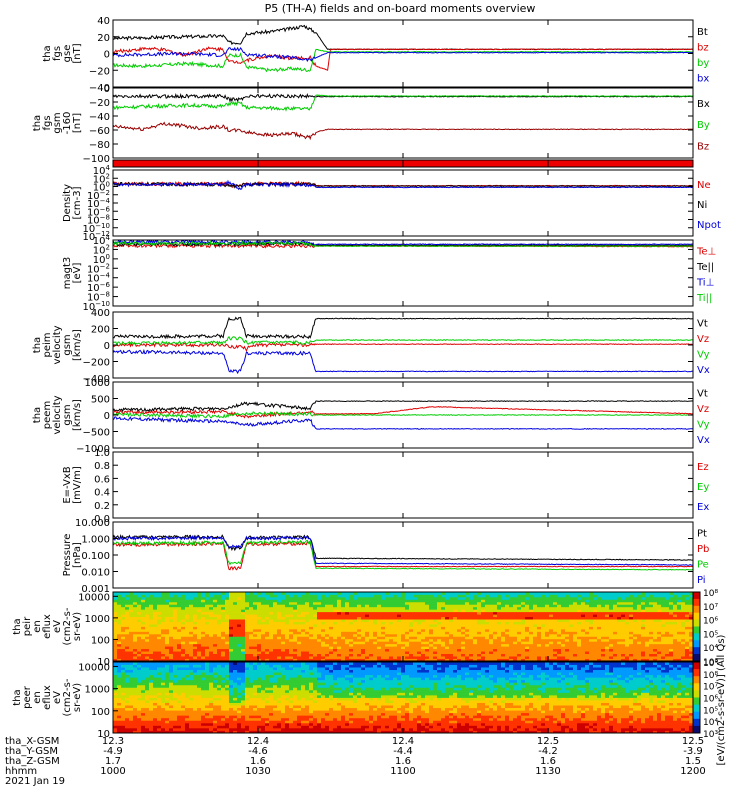 This screenshot has width=750, height=800. Describe the element at coordinates (403, 53) in the screenshot. I see `plot-frame` at that location.